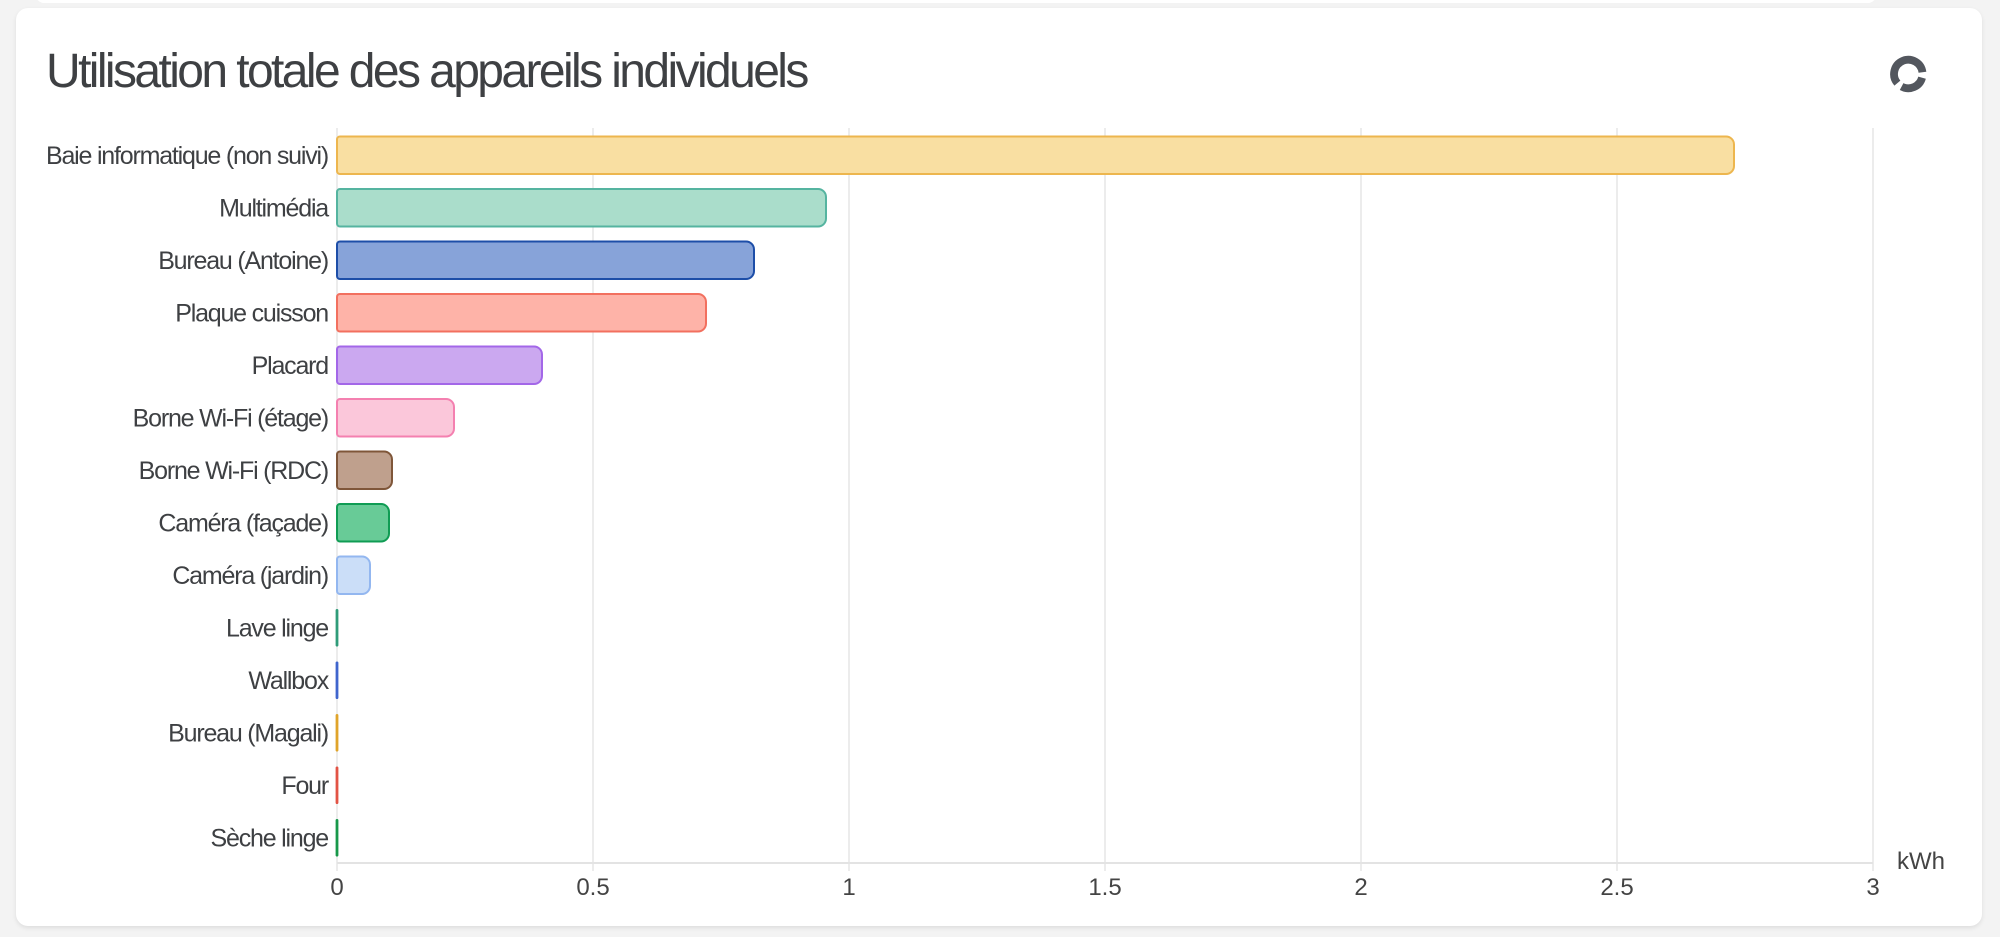 Image resolution: width=2000 pixels, height=937 pixels. What do you see at coordinates (187, 156) in the screenshot?
I see `svg-text: Baie informatique (non suivi)` at bounding box center [187, 156].